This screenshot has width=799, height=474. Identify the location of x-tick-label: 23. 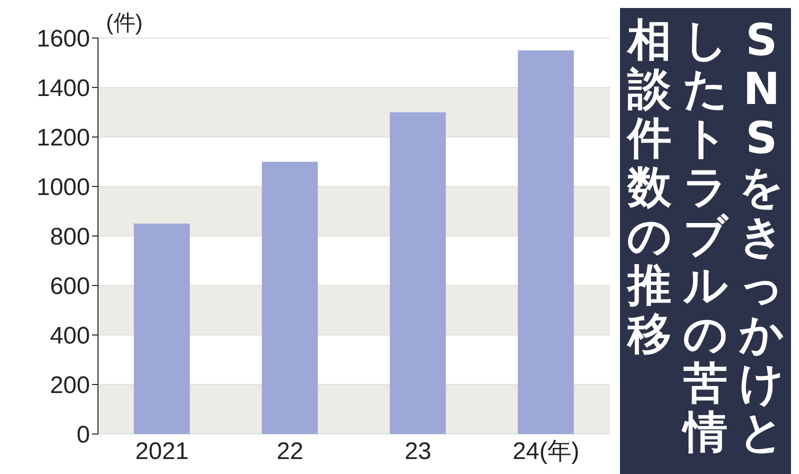
(418, 452).